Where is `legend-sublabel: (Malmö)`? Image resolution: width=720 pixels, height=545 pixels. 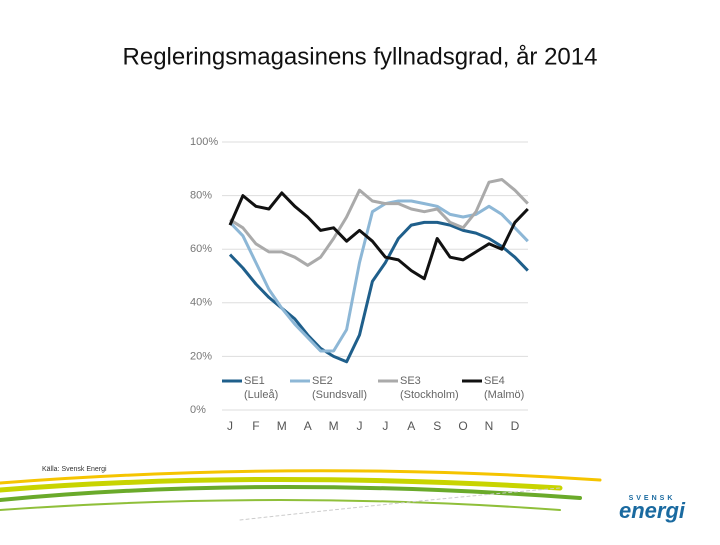
legend-sublabel: (Malmö) is located at coordinates (504, 395).